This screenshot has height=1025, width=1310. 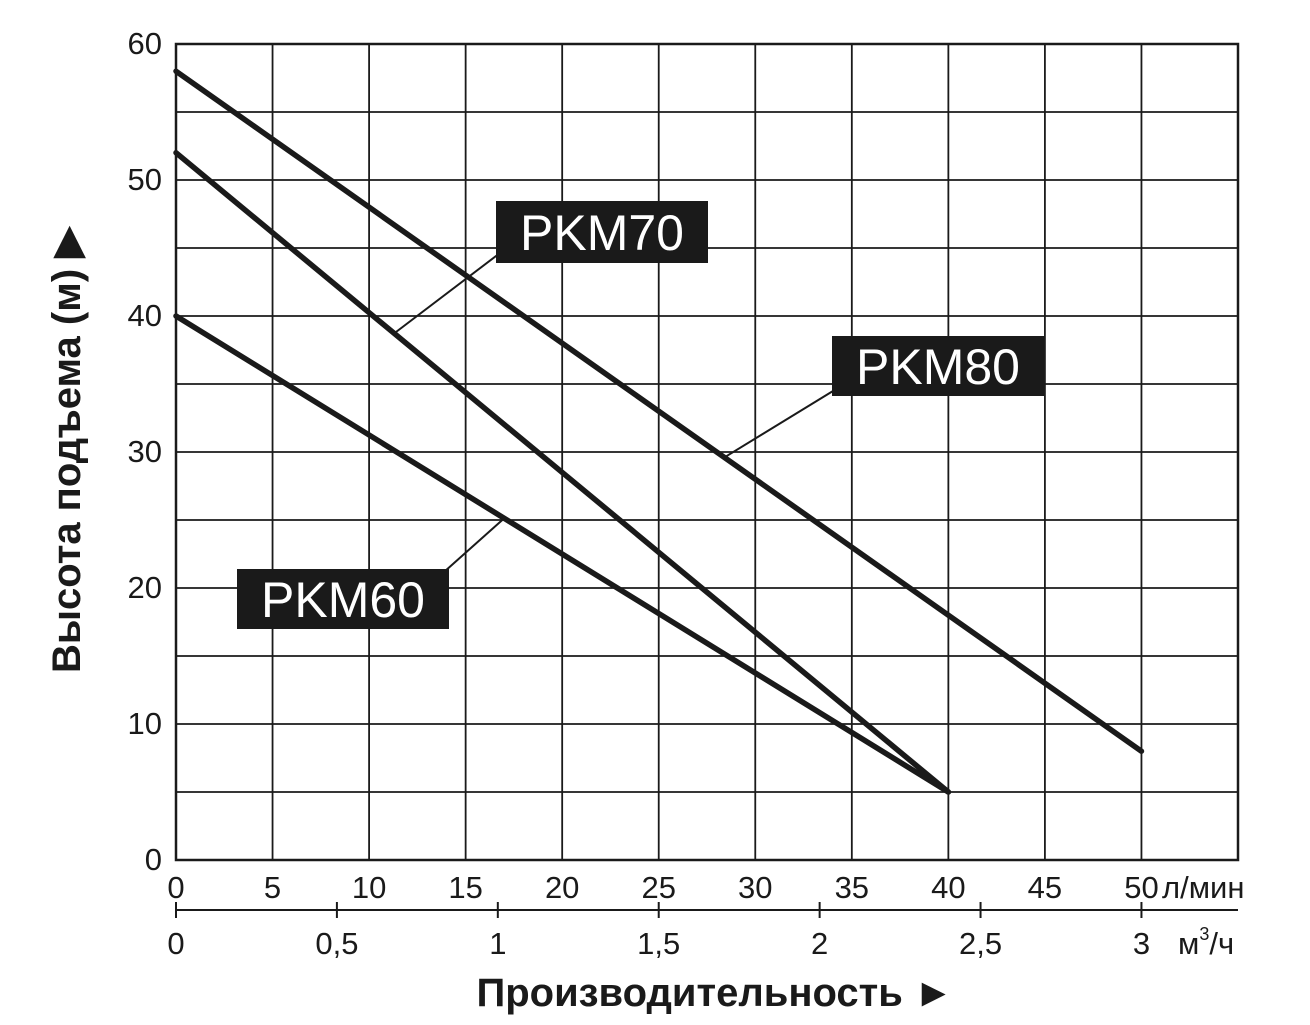 I want to click on x-tick-label: 0, so click(x=175, y=887).